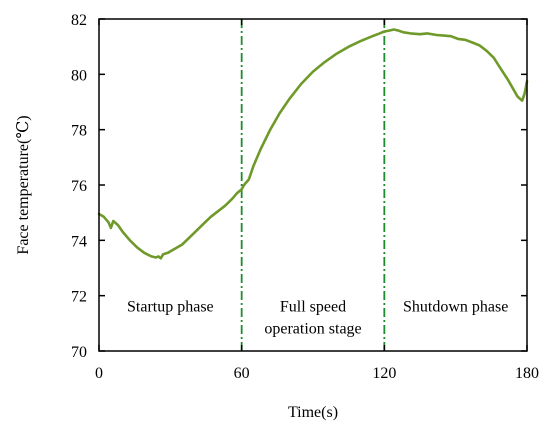 The image size is (550, 430). Describe the element at coordinates (313, 307) in the screenshot. I see `phase-label-line: Full speed` at that location.